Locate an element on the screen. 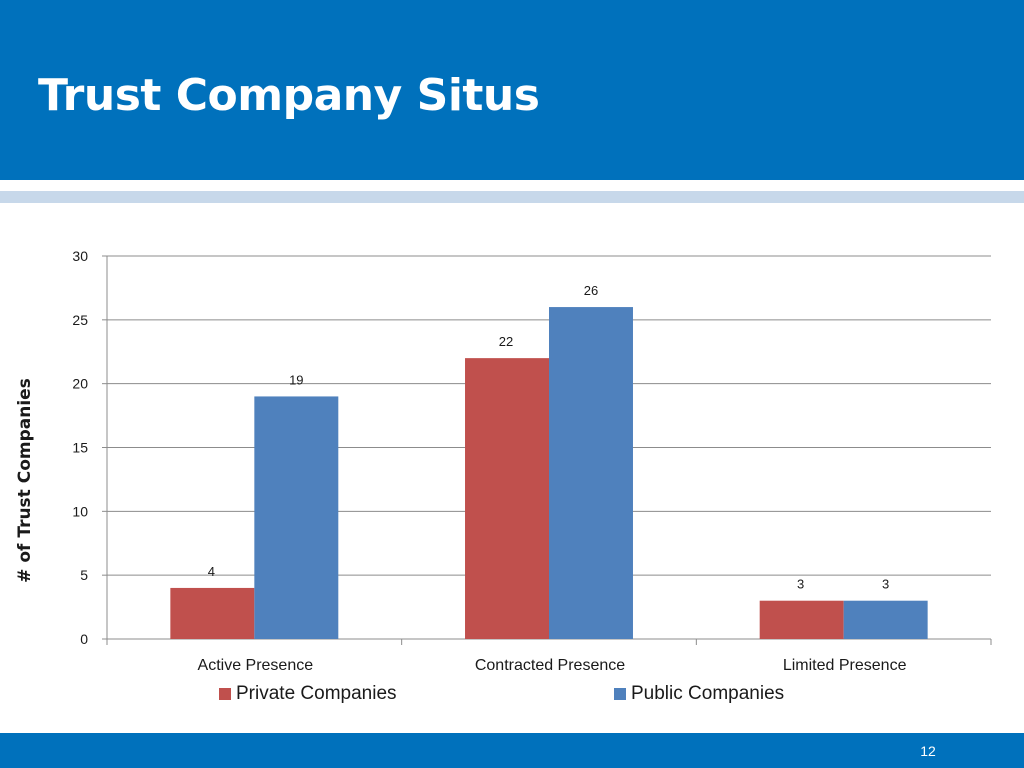 The height and width of the screenshot is (768, 1024). y-tick-label: 20 is located at coordinates (80, 384).